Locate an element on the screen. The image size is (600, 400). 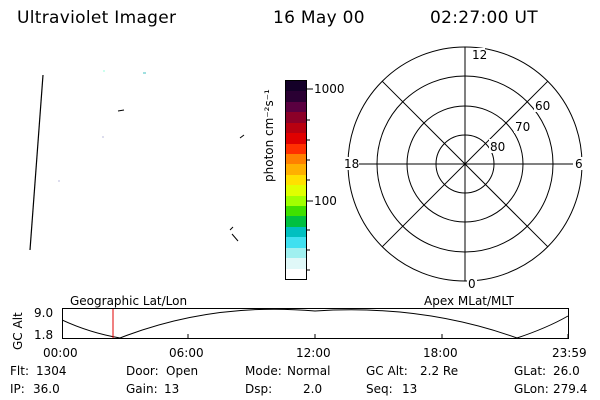
dsp-label: Dsp: is located at coordinates (259, 389).